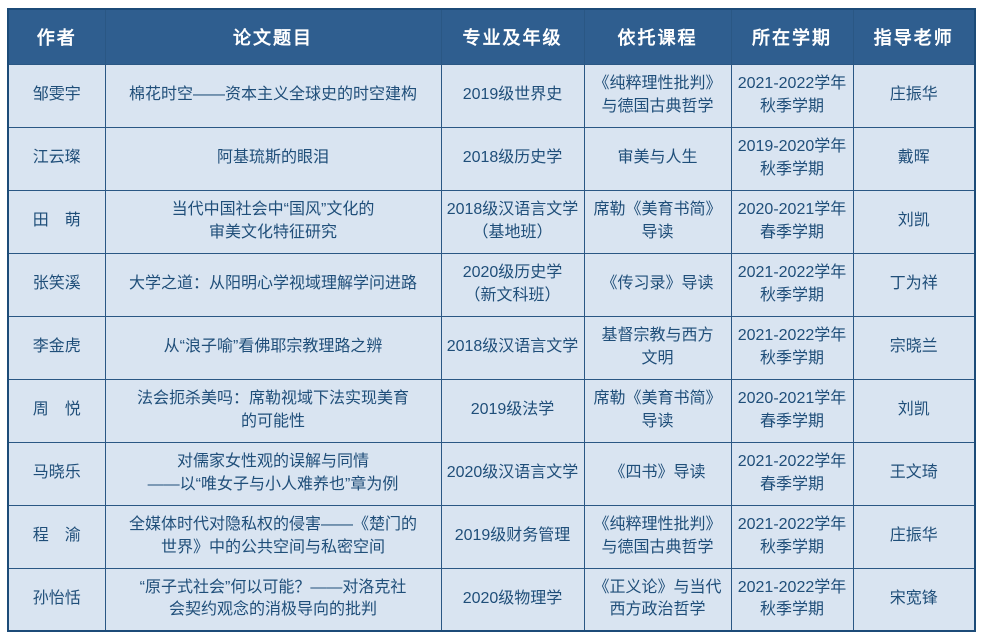  I want to click on course-cell: 基督宗教与西方 文明, so click(657, 347).